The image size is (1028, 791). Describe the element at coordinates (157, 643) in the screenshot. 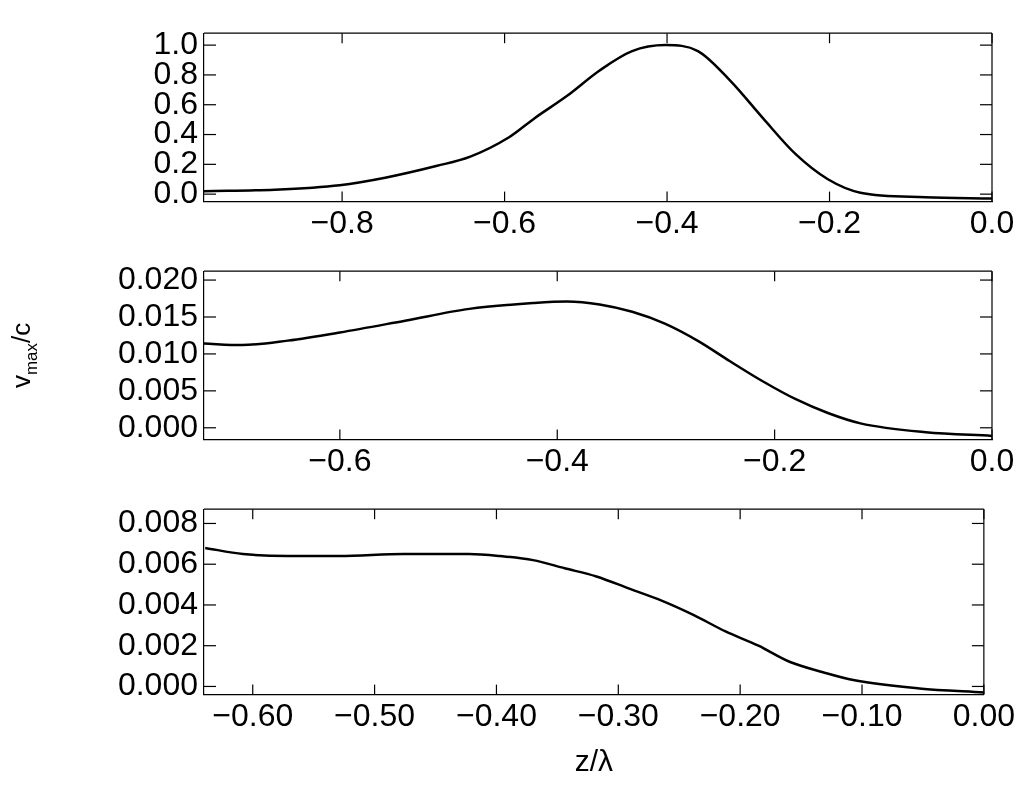

I see `y-tick-label: 0.002` at that location.